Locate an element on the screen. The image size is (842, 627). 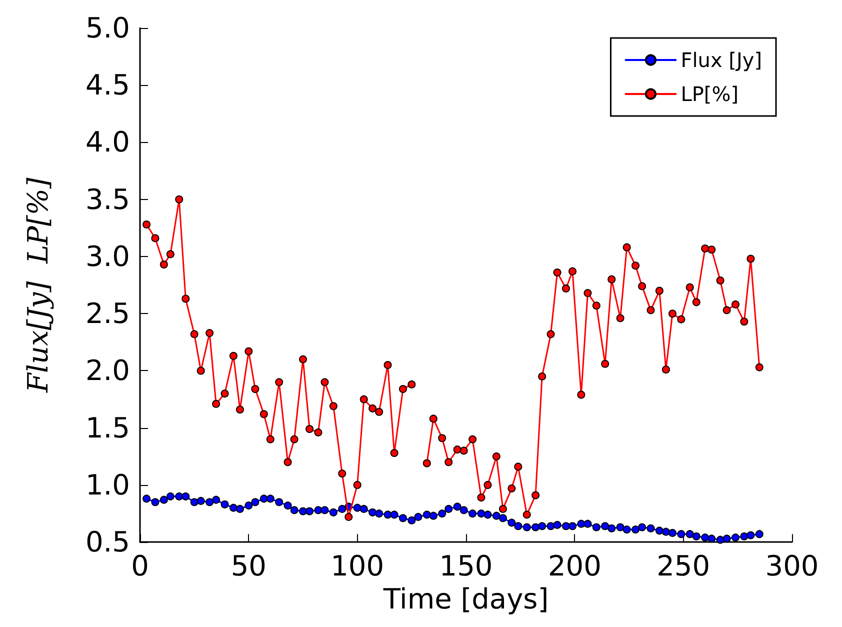
legend-label: Flux [Jy] is located at coordinates (721, 60).